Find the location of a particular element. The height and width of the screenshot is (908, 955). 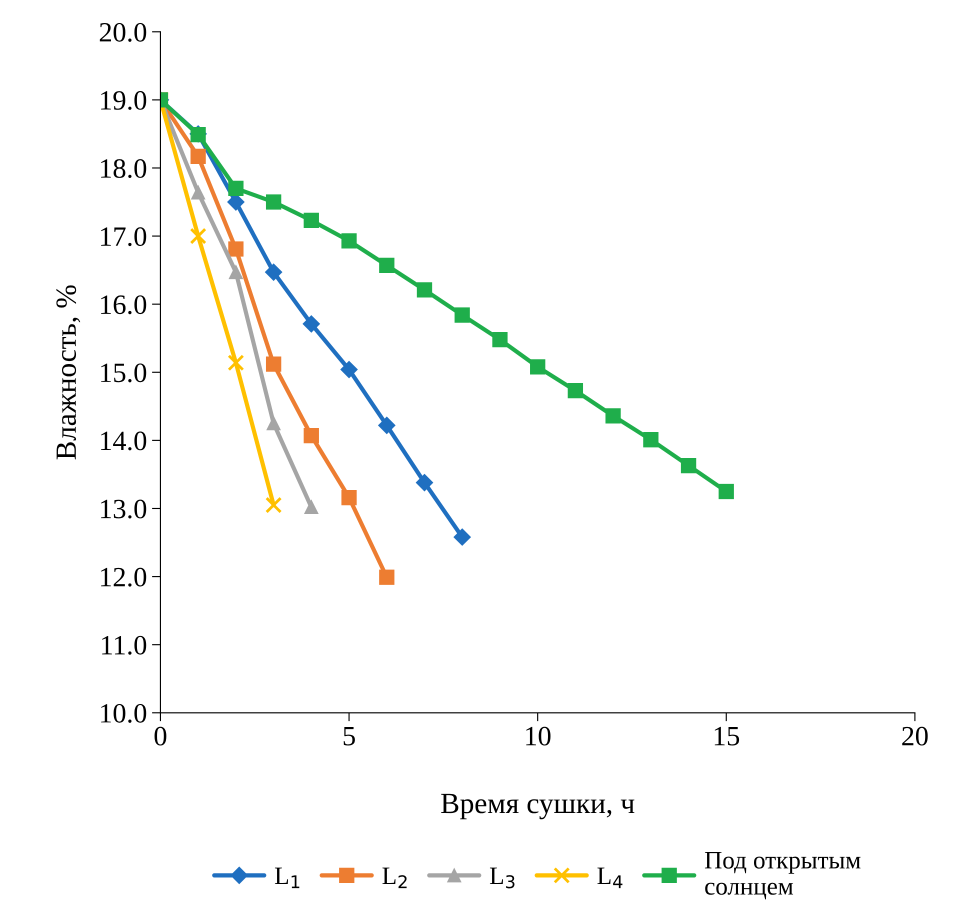

legend-label: Под открытым солнцем is located at coordinates (782, 876).